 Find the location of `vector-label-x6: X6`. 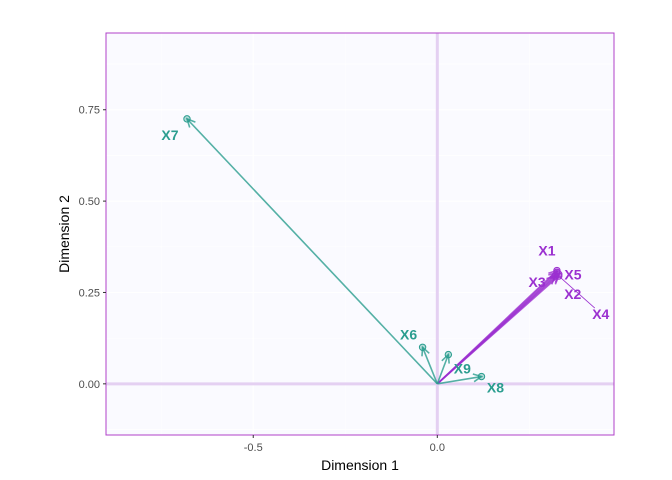

vector-label-x6: X6 is located at coordinates (408, 334).